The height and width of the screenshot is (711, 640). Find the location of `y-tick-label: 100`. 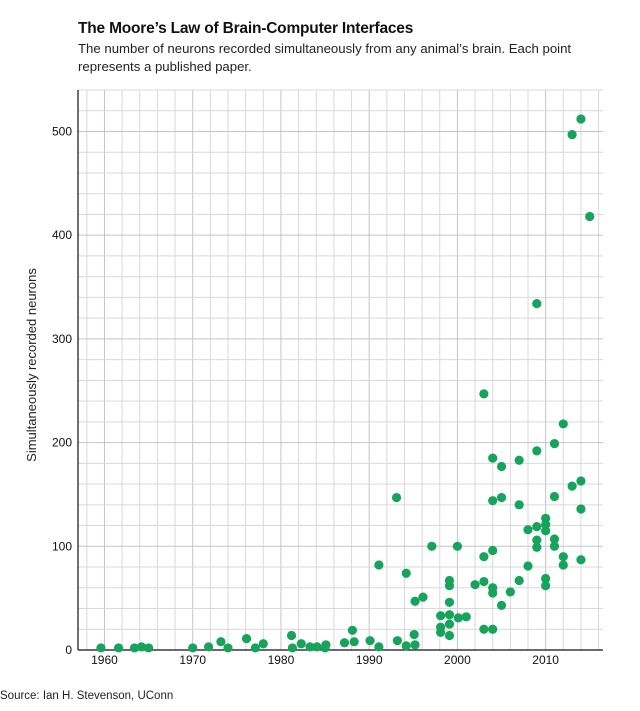

y-tick-label: 100 is located at coordinates (62, 546).